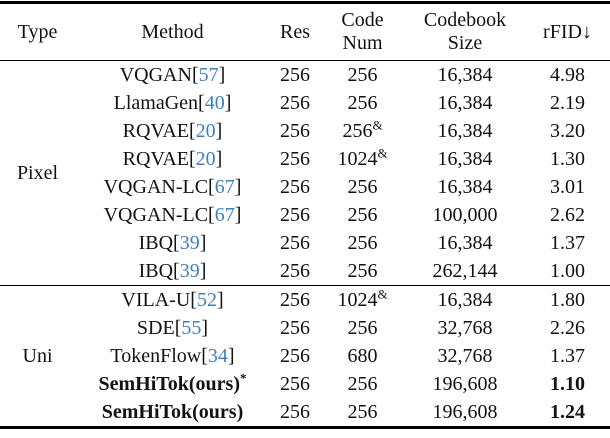  What do you see at coordinates (172, 328) in the screenshot?
I see `method-cell: SDE[55]` at bounding box center [172, 328].